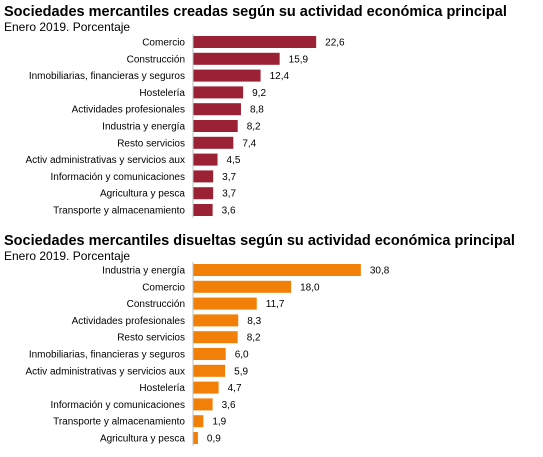 This screenshot has height=457, width=543. What do you see at coordinates (107, 355) in the screenshot?
I see `dissolved-category-label: Inmobiliarias, financieras y seguros` at bounding box center [107, 355].